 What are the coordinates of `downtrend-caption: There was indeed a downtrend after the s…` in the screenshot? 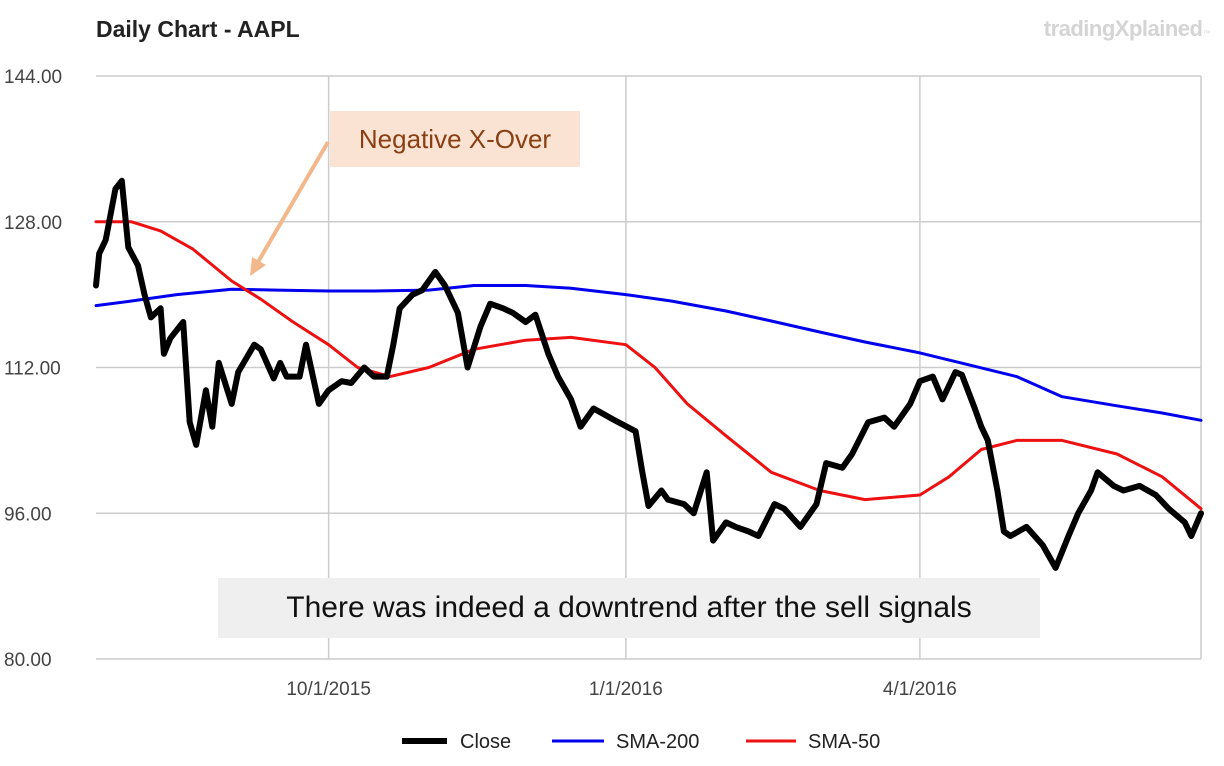 It's located at (629, 608).